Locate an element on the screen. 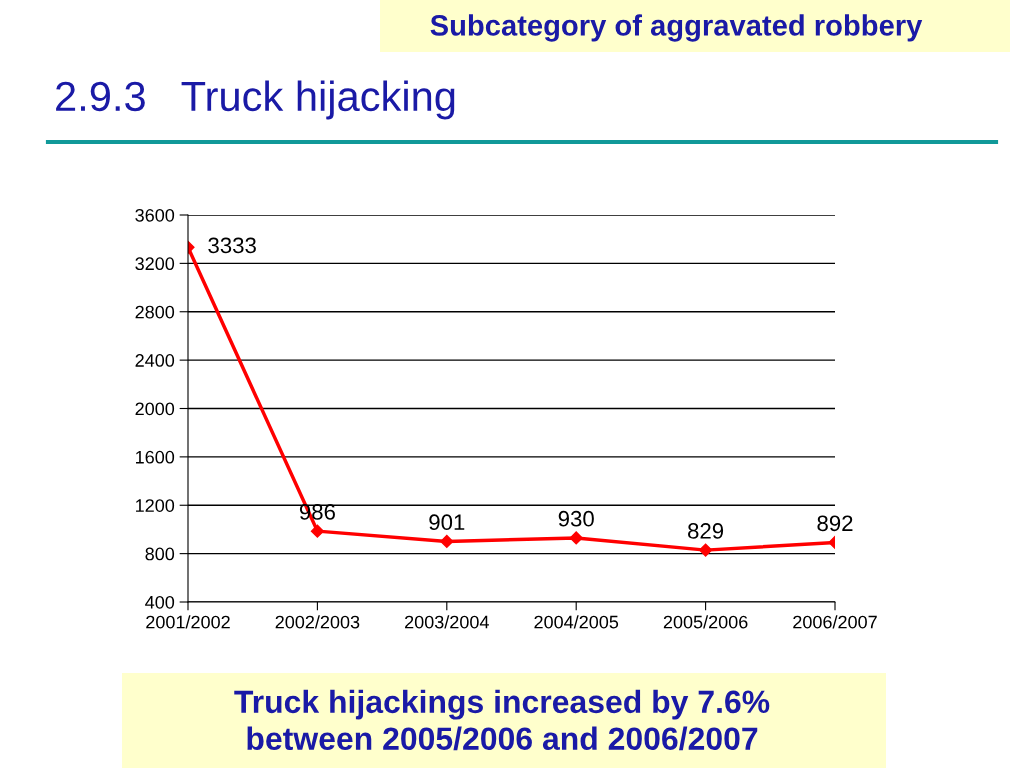 Image resolution: width=1024 pixels, height=768 pixels. y-tick-label: 800 is located at coordinates (160, 554).